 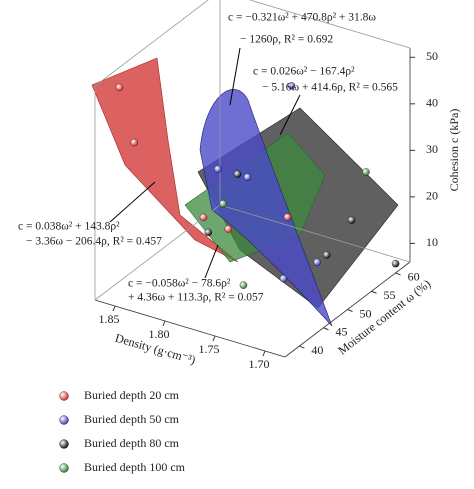 What do you see at coordinates (330, 88) in the screenshot?
I see `annotation: − 5.16ω + 414.6ρ, R² = 0.565` at bounding box center [330, 88].